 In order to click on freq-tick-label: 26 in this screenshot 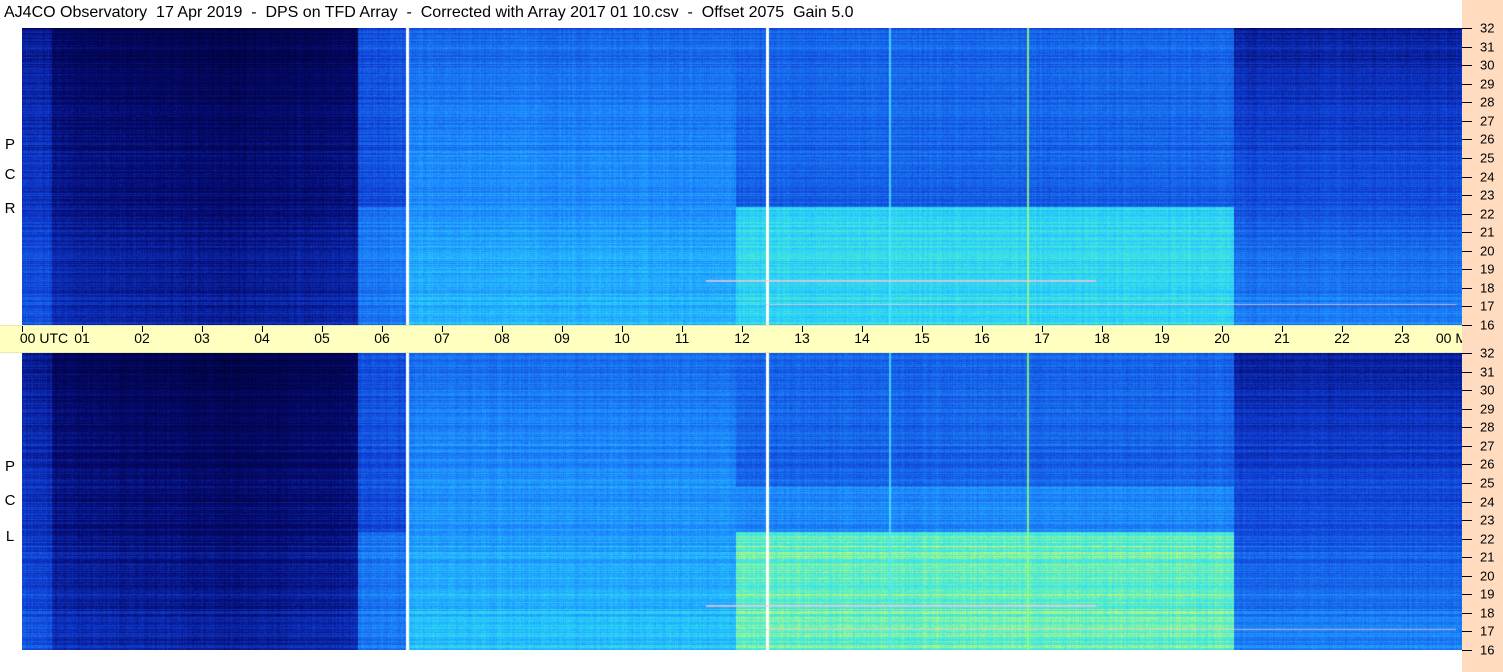, I will do `click(1487, 464)`.